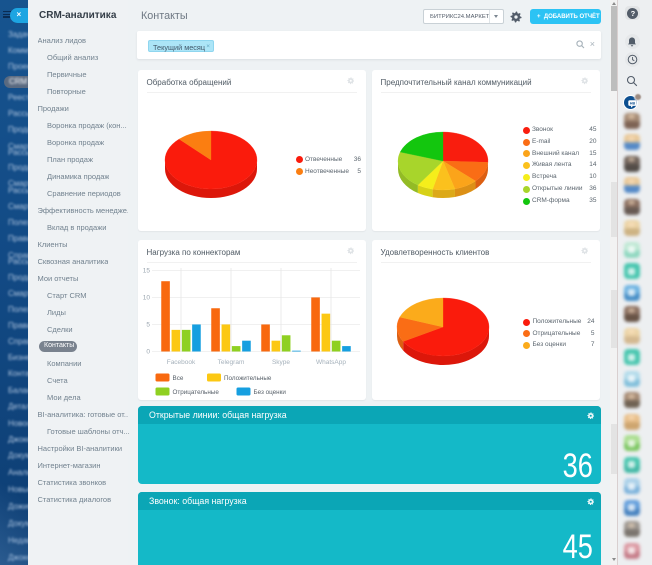 The width and height of the screenshot is (652, 565). I want to click on svg-text: WhatsApp, so click(331, 362).